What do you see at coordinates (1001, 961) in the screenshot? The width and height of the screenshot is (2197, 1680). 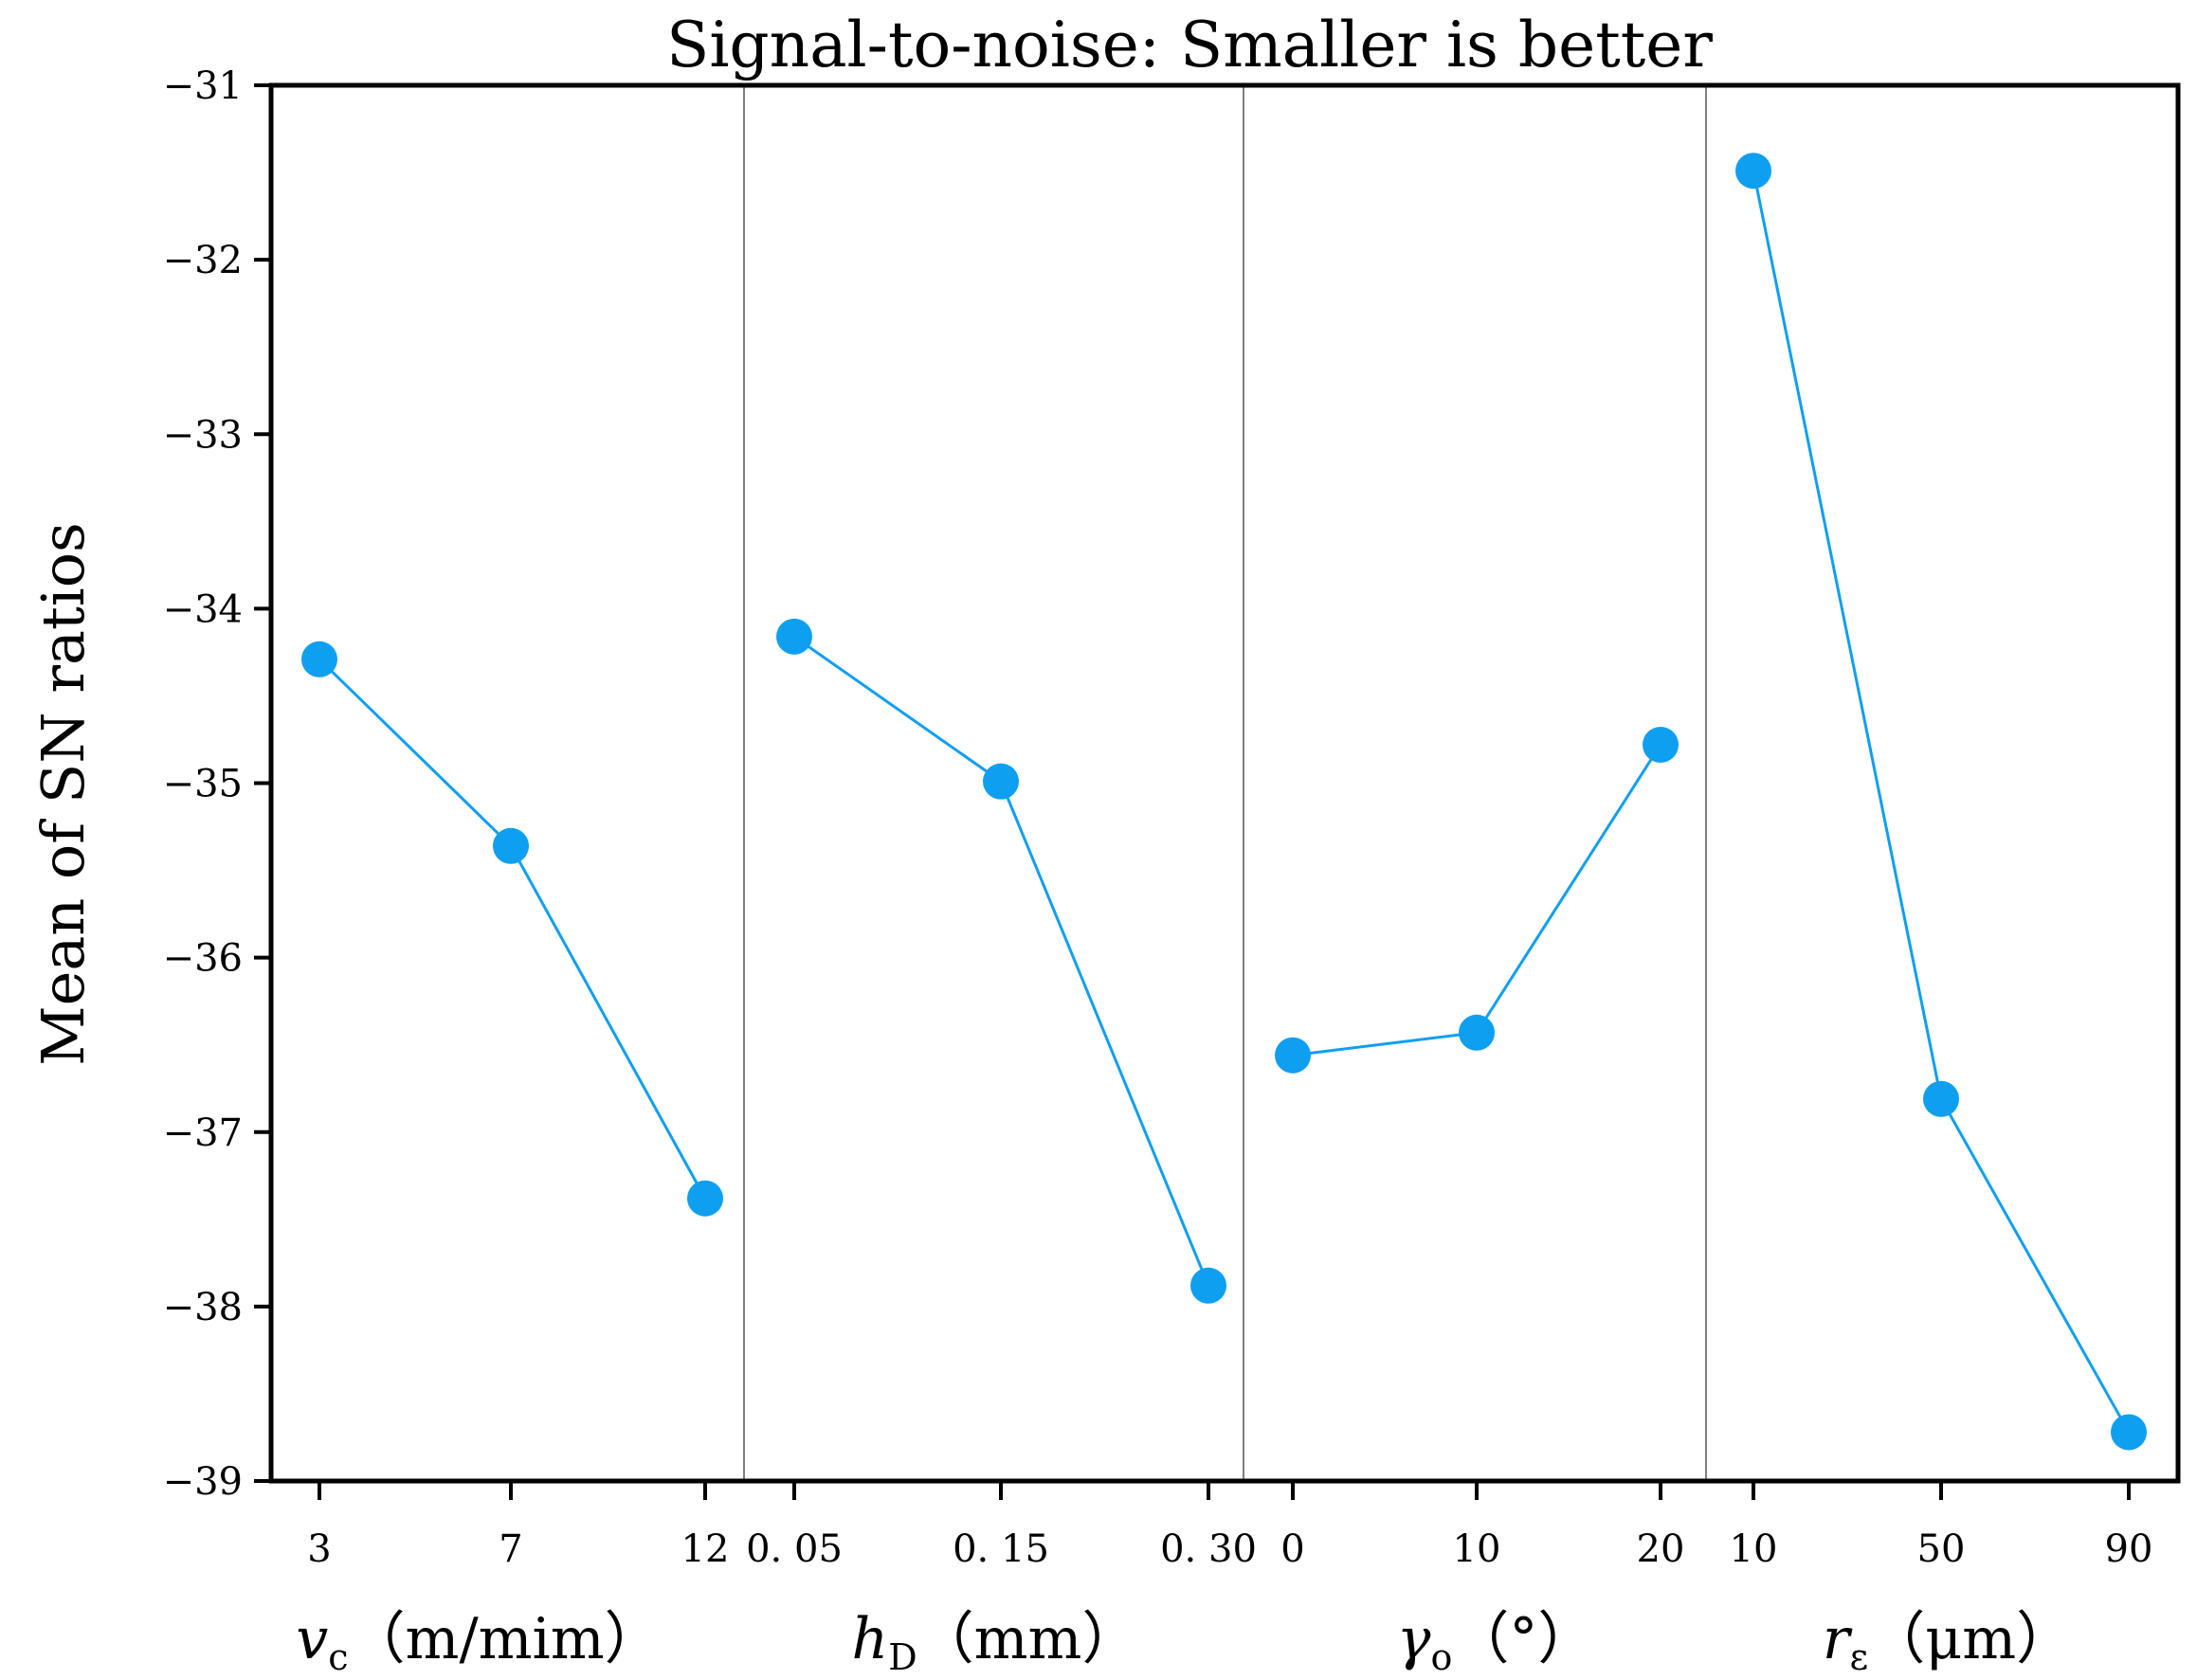 I see `series-line-hD` at bounding box center [1001, 961].